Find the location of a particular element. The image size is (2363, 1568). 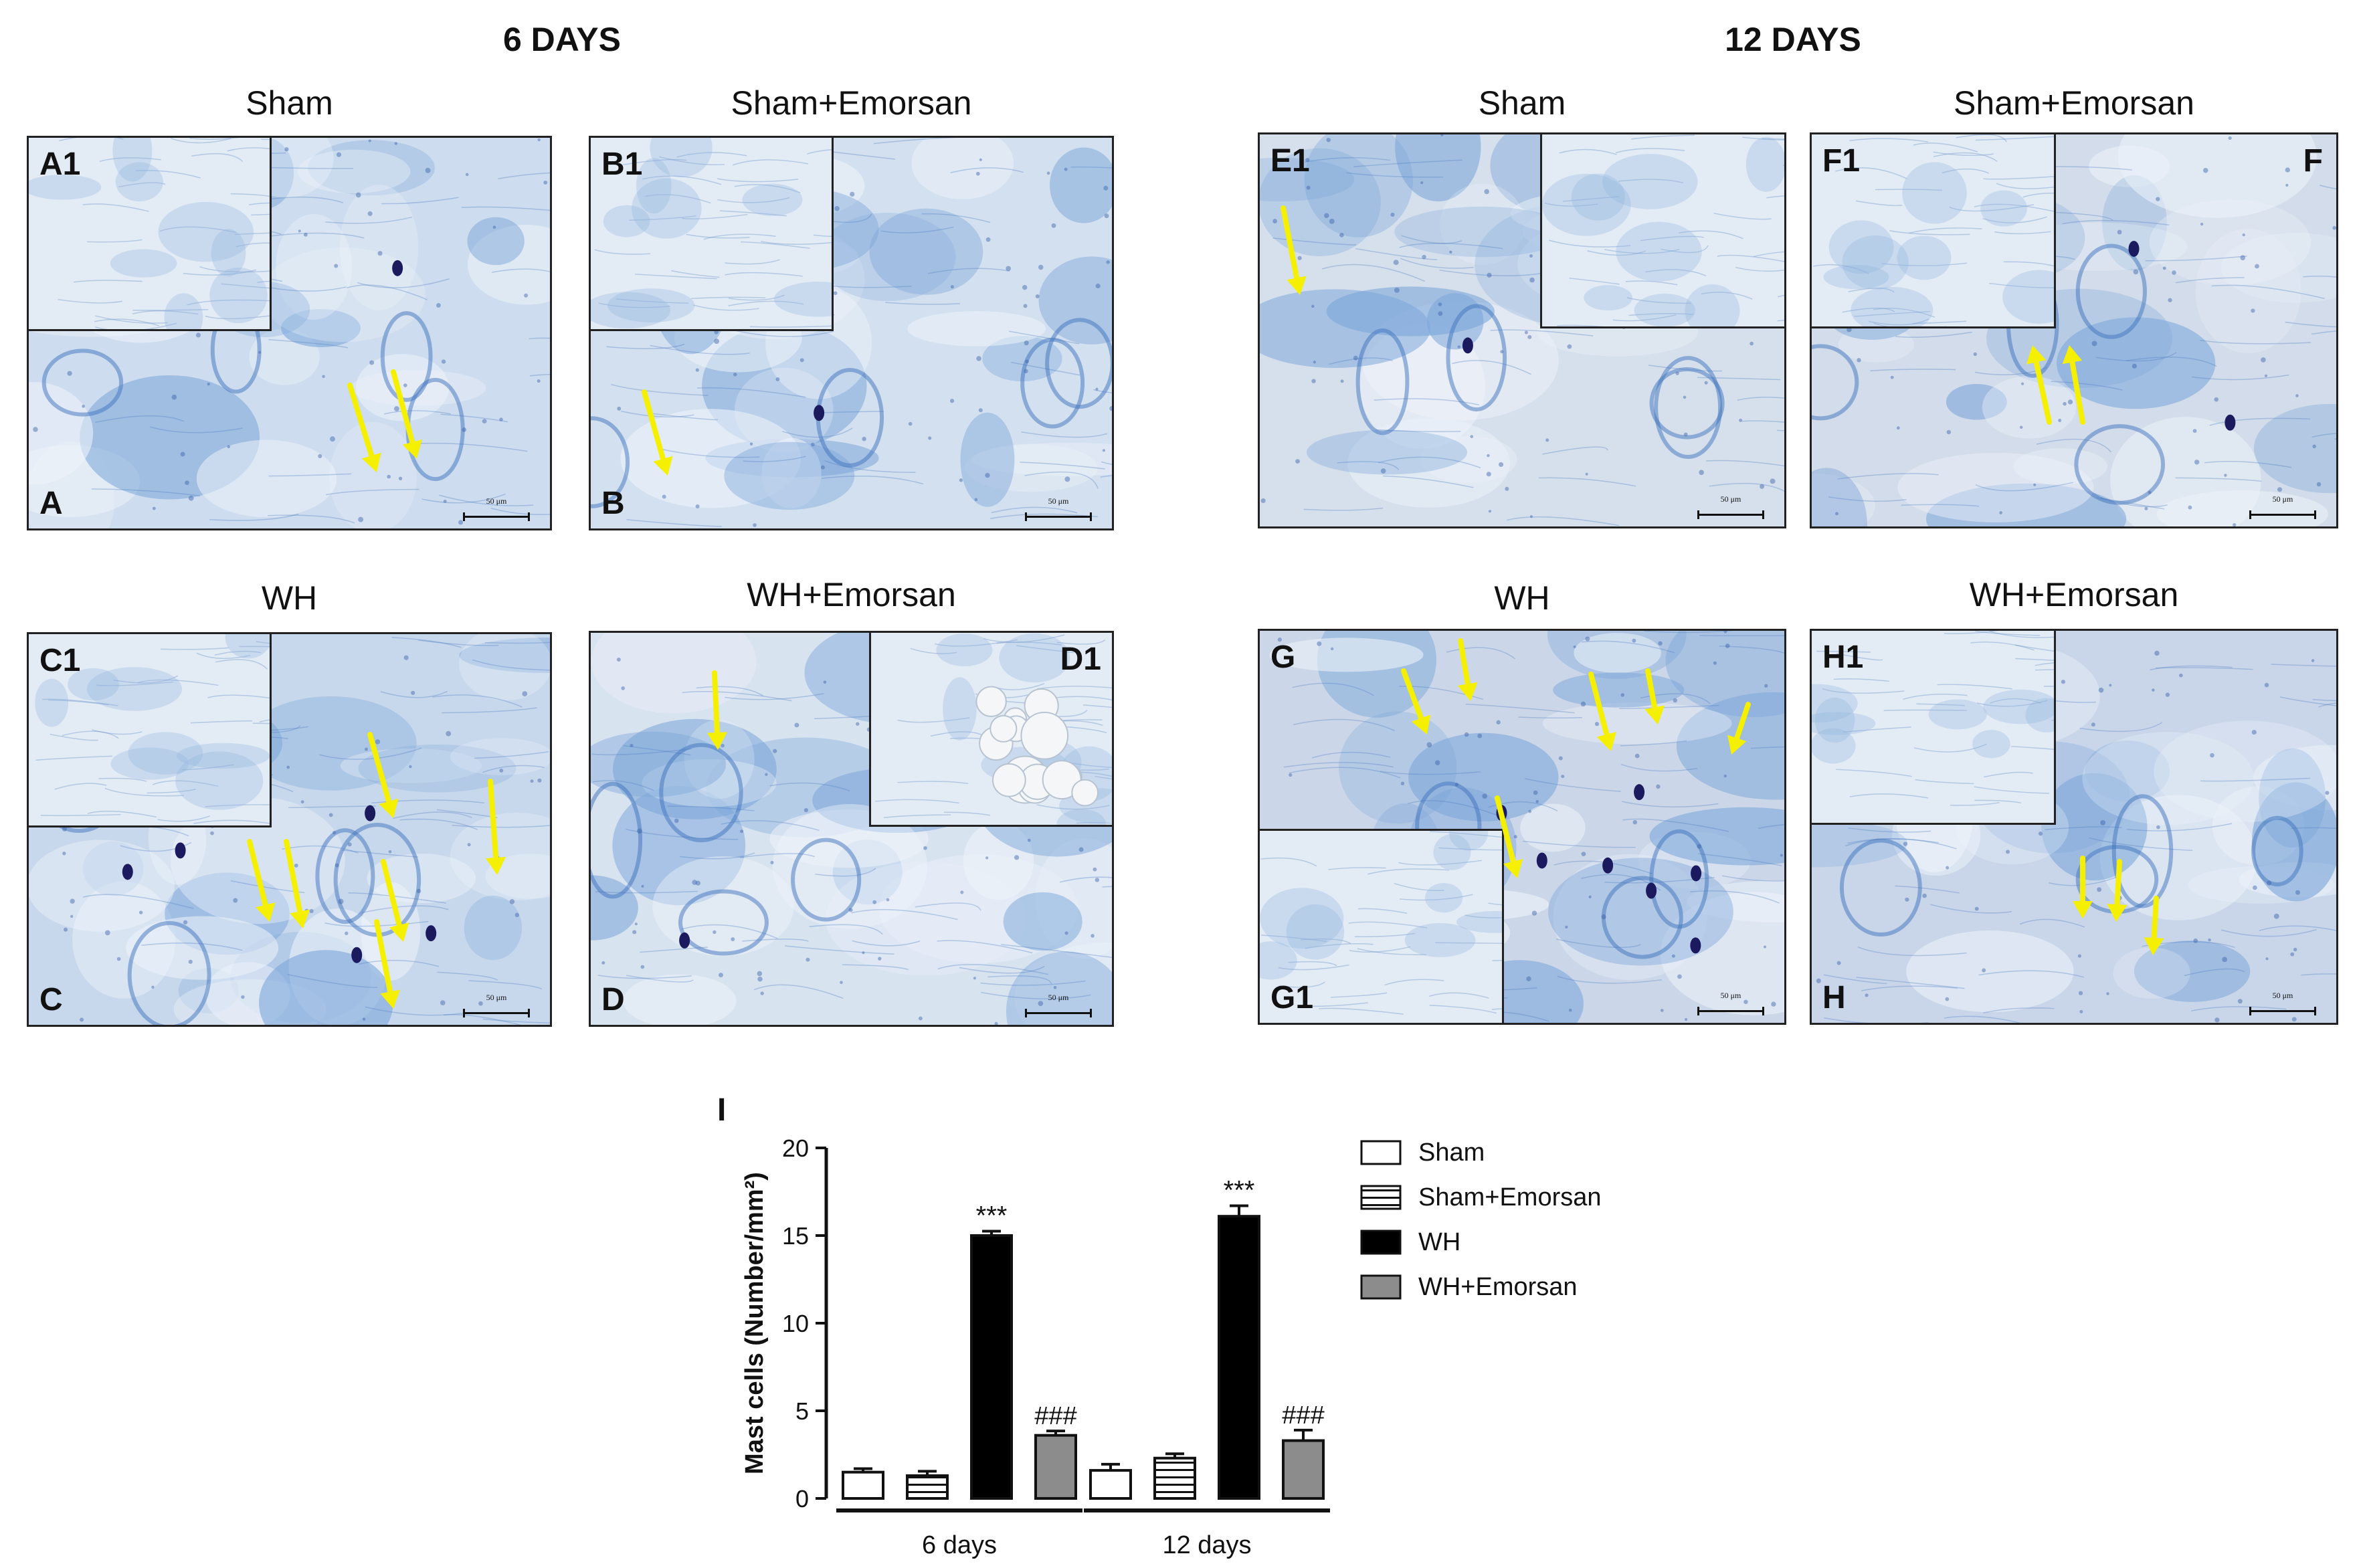

micrograph-panel-c: C1 C 50 μm is located at coordinates (289, 829).